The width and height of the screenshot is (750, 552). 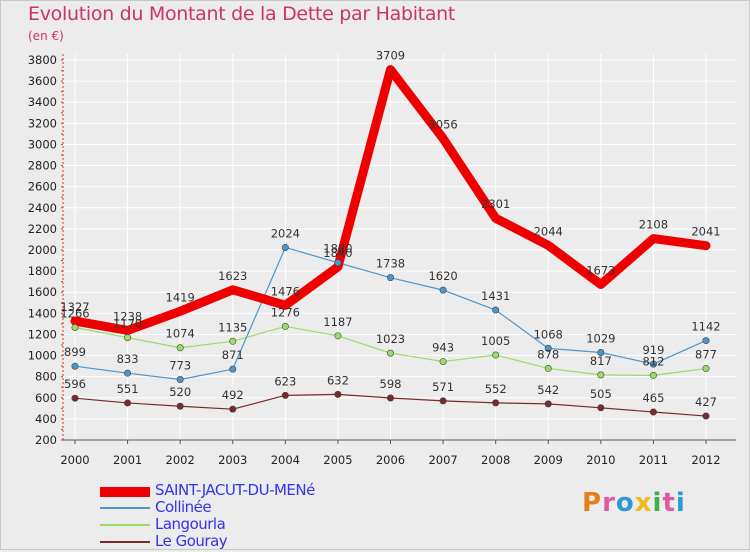 I want to click on y-tick-label: 2200, so click(x=42, y=229).